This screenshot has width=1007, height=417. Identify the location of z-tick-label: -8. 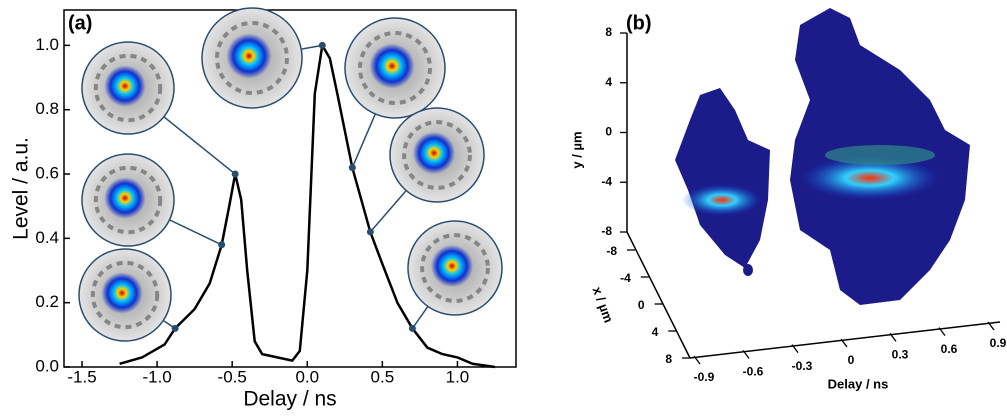
(606, 231).